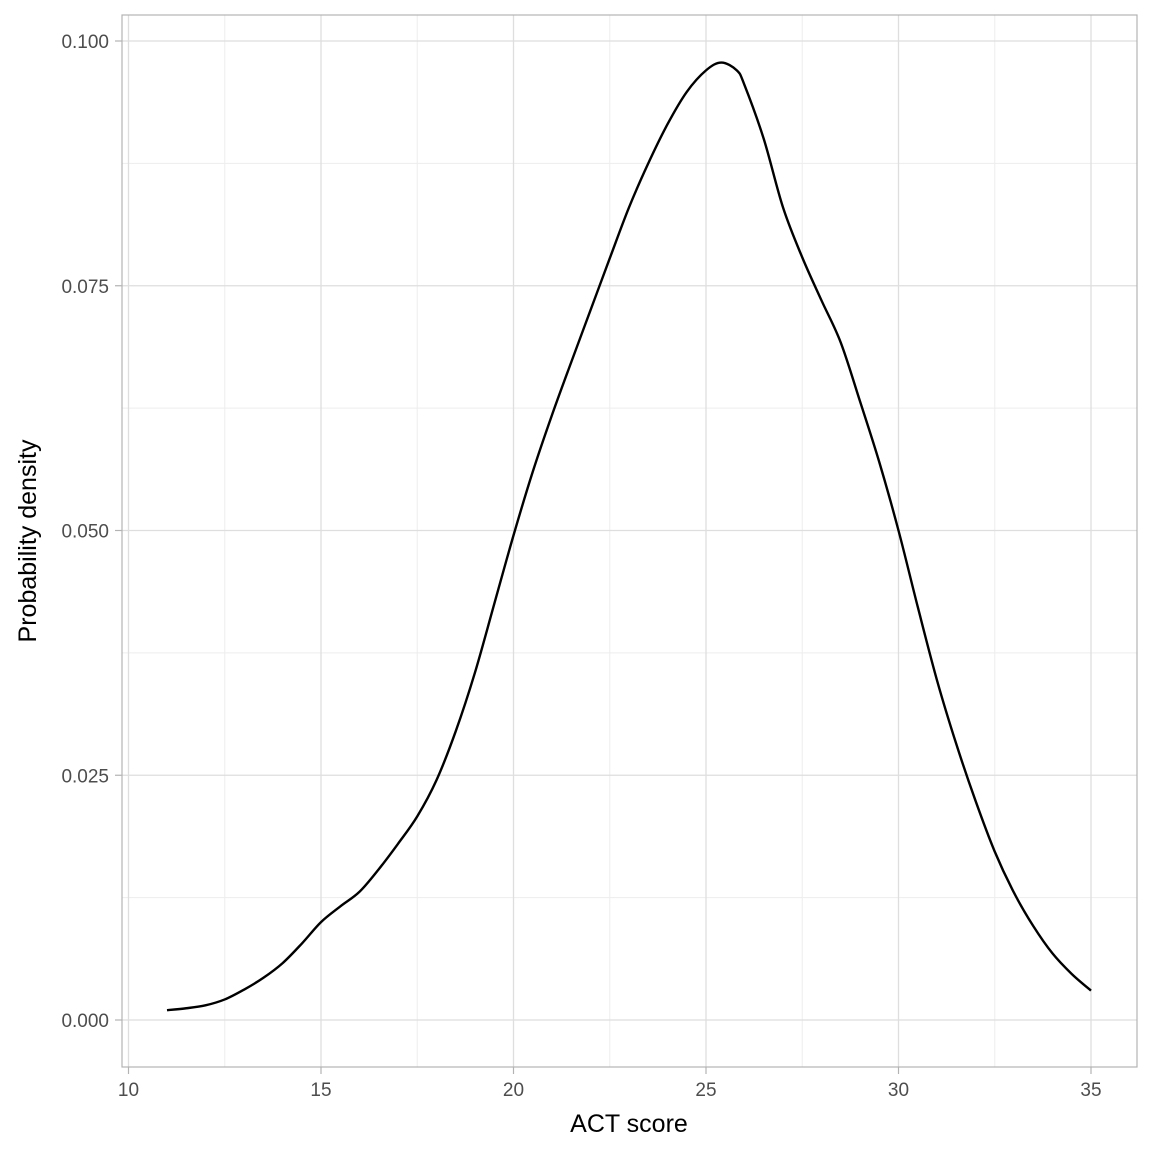 This screenshot has width=1152, height=1152. What do you see at coordinates (85, 1021) in the screenshot?
I see `y-tick-label: 0.000` at bounding box center [85, 1021].